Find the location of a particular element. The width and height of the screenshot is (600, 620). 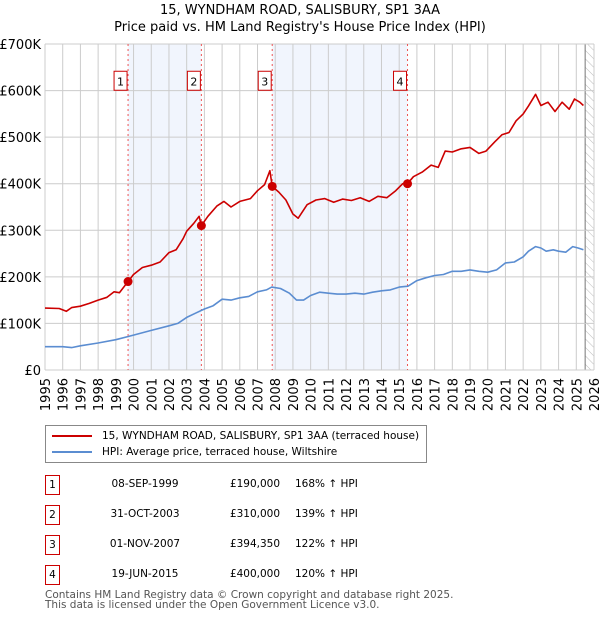

x-tick-label: 2024 is located at coordinates (560, 394).